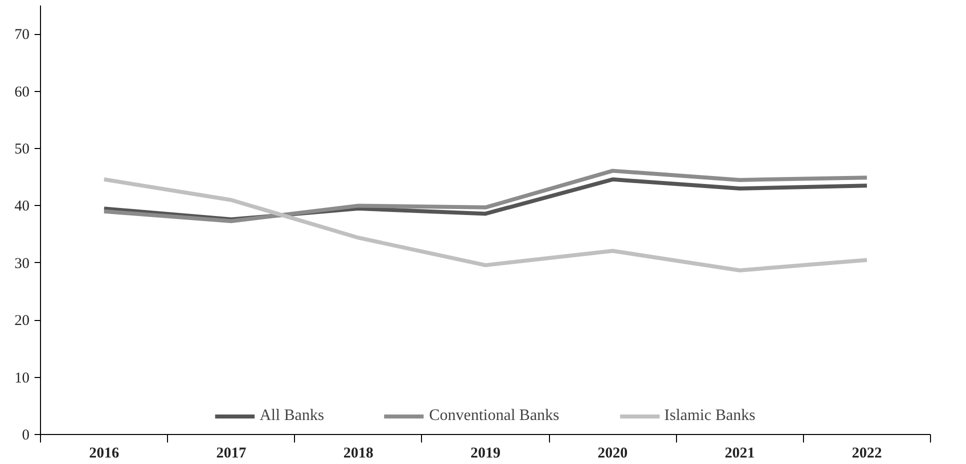 This screenshot has height=464, width=966. I want to click on y-tick-label: 60, so click(22, 92).